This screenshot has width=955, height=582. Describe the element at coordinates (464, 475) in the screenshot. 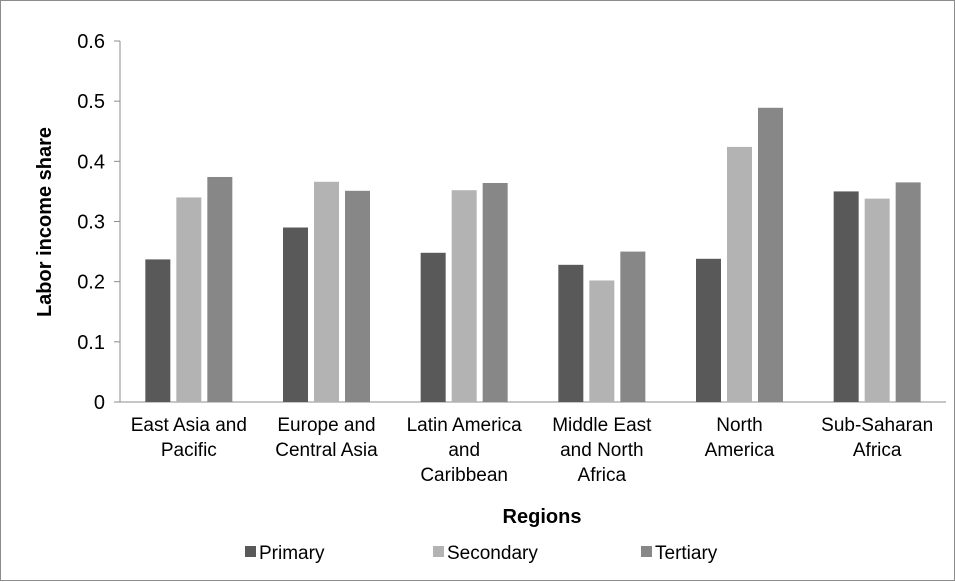

I see `x-category-label: Caribbean` at that location.